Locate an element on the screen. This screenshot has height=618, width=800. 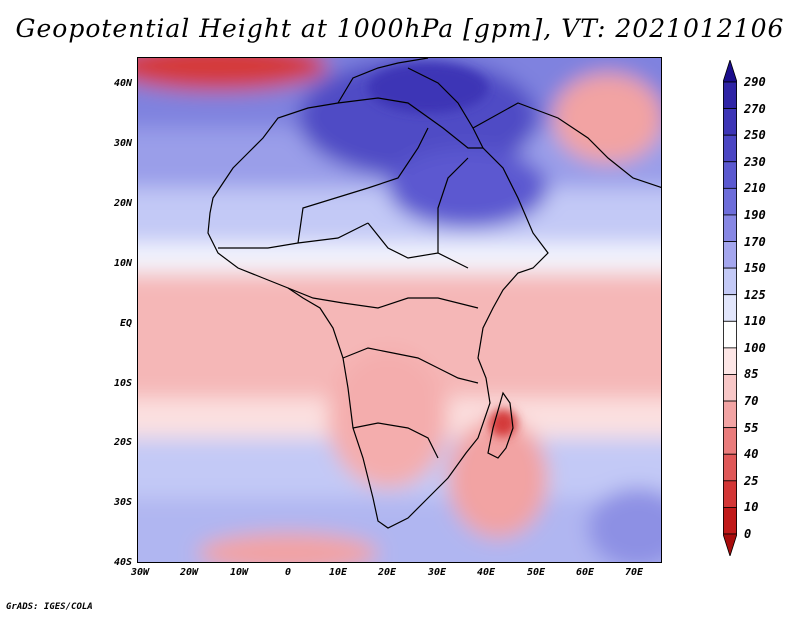
lon-label: 40E is located at coordinates (486, 572).